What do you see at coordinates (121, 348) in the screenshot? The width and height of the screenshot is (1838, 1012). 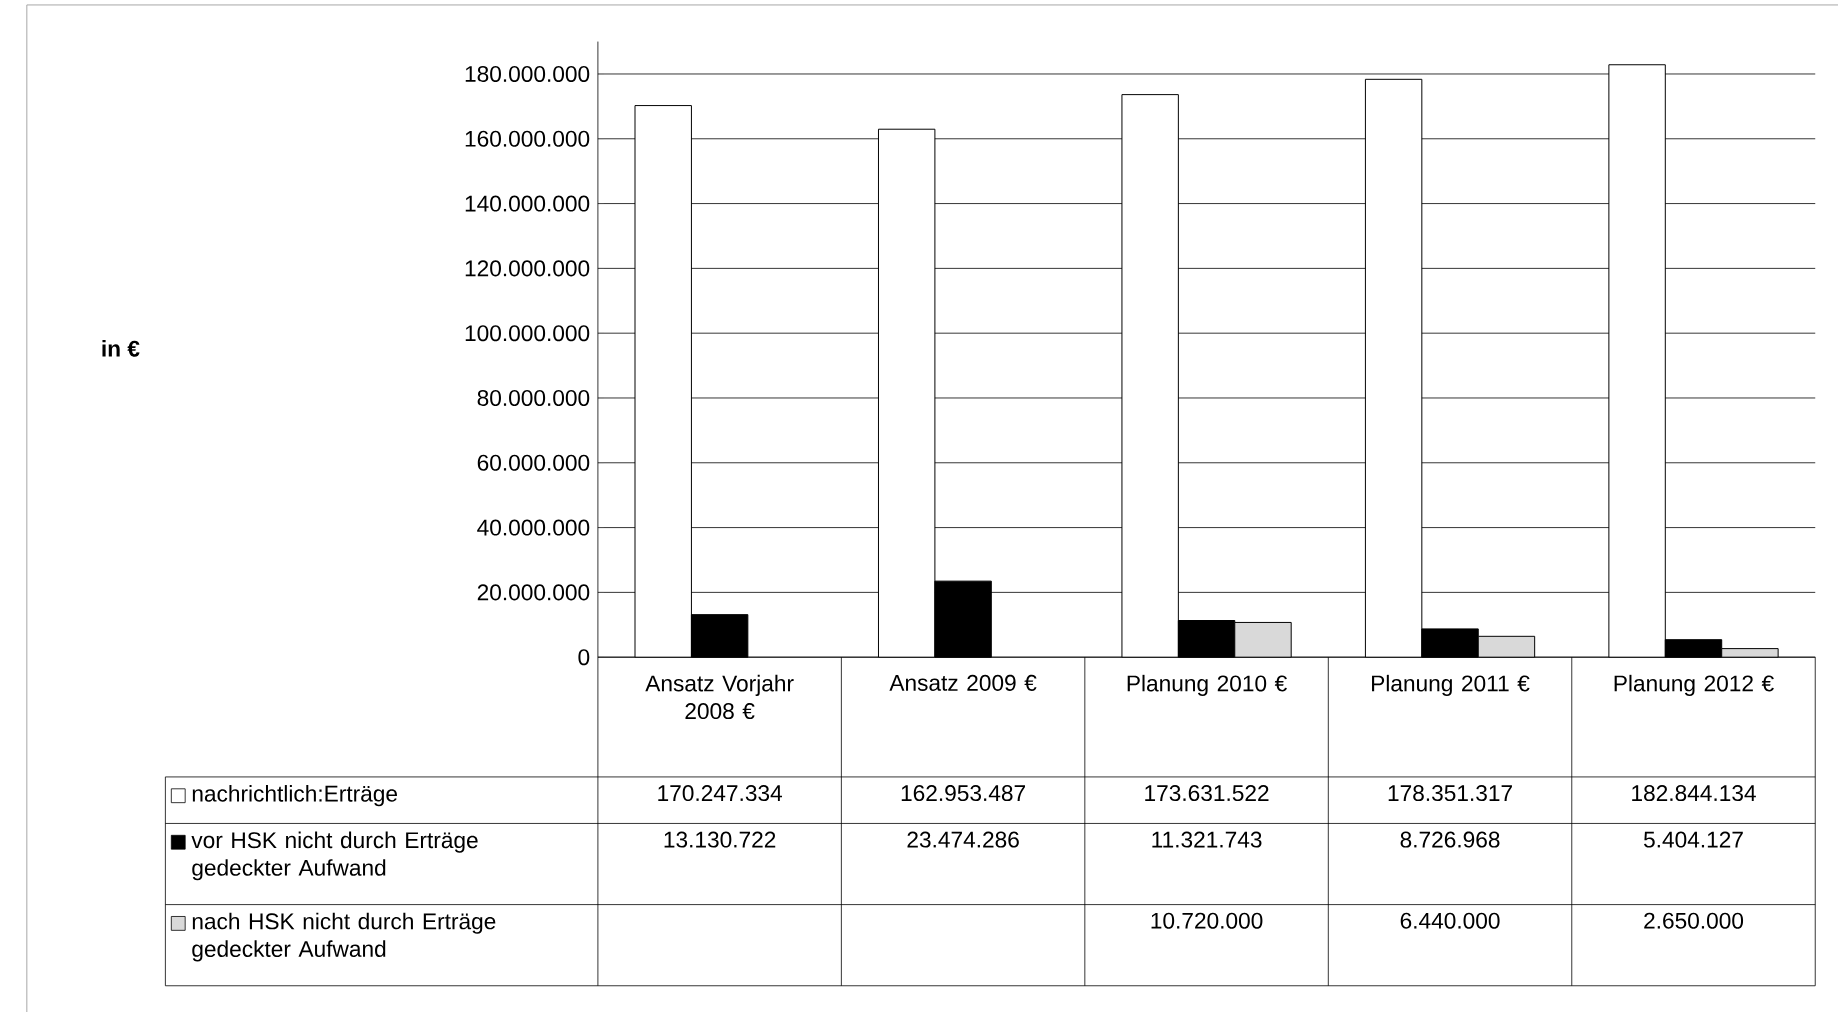 I see `text: in €` at bounding box center [121, 348].